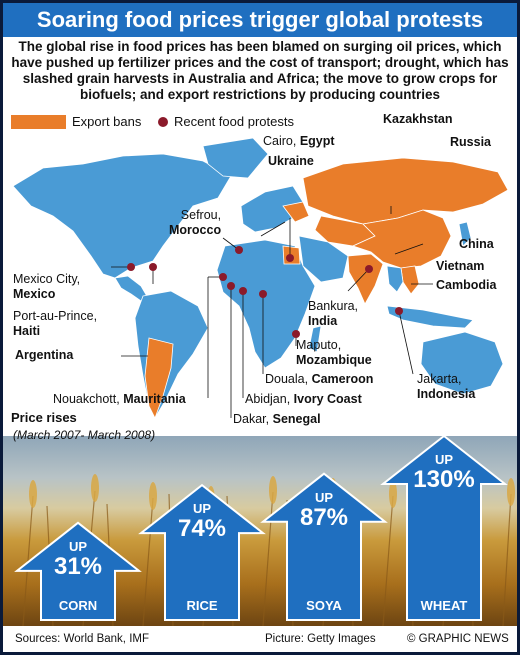 The width and height of the screenshot is (520, 655). What do you see at coordinates (202, 552) in the screenshot?
I see `arrow-rice` at bounding box center [202, 552].